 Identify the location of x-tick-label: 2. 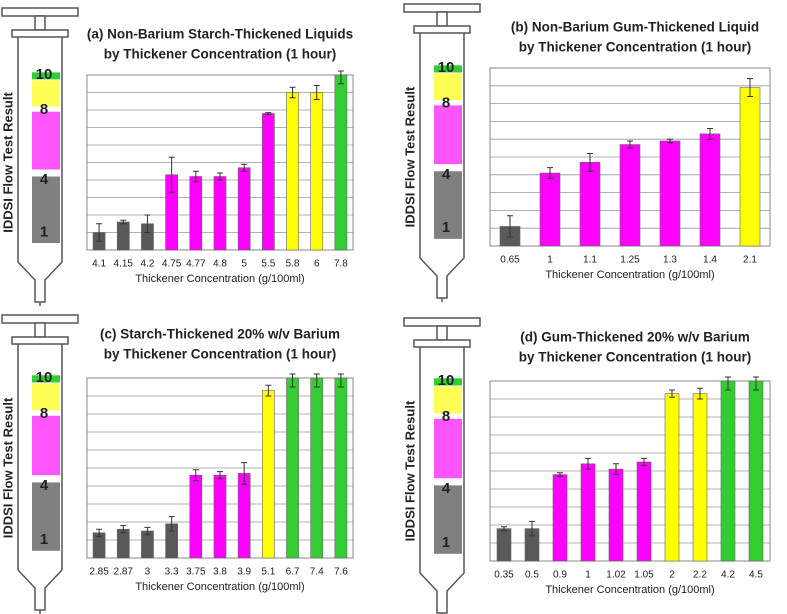
(672, 575).